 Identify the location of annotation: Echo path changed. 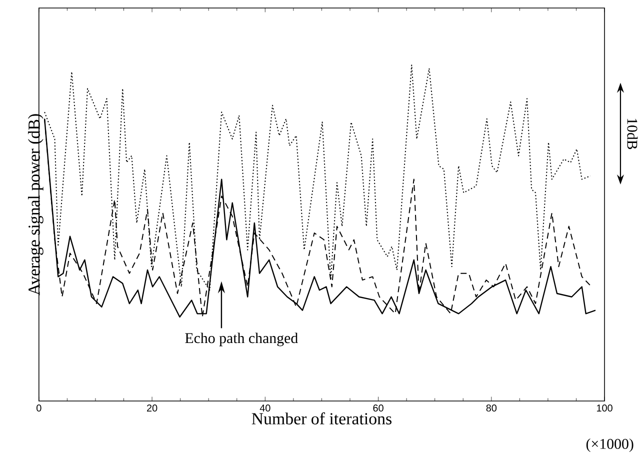
(241, 339).